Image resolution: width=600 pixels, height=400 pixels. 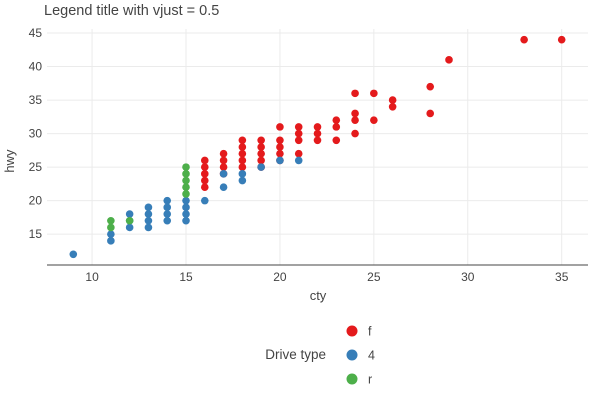 I want to click on y-tick-label: 35, so click(x=36, y=100).